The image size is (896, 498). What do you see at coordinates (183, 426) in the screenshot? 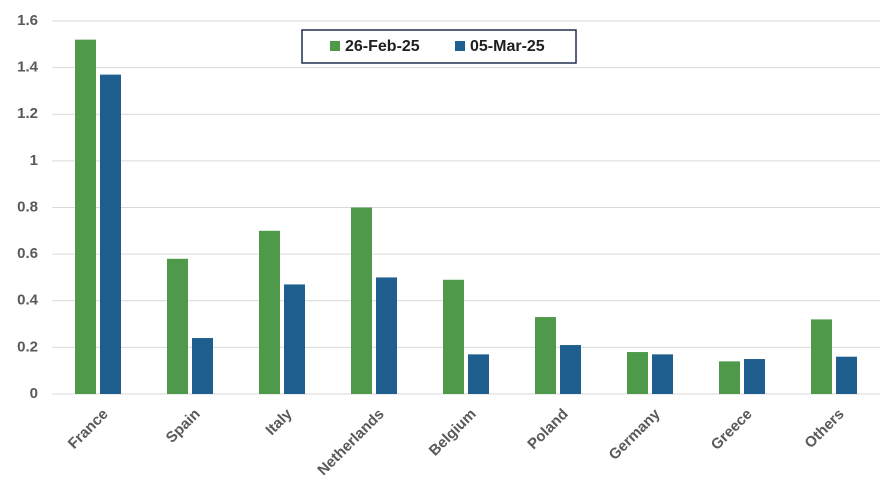
I see `x-tick-label: Spain` at bounding box center [183, 426].